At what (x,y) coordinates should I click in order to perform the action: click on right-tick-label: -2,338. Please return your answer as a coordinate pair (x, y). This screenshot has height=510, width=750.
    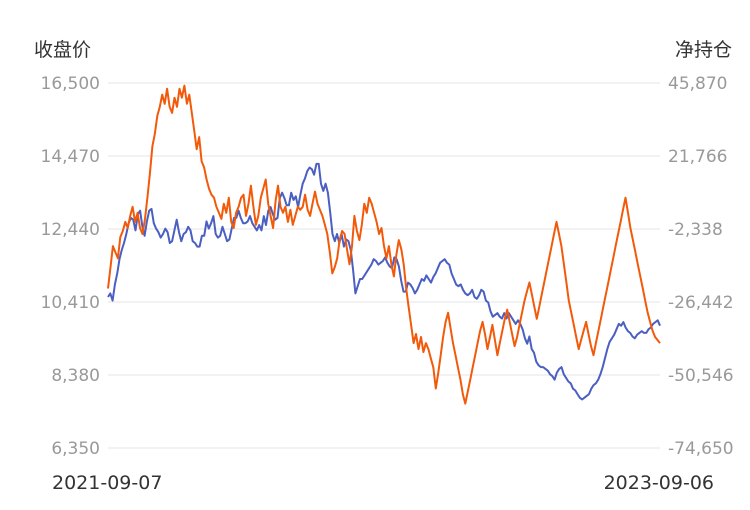
    Looking at the image, I should click on (695, 230).